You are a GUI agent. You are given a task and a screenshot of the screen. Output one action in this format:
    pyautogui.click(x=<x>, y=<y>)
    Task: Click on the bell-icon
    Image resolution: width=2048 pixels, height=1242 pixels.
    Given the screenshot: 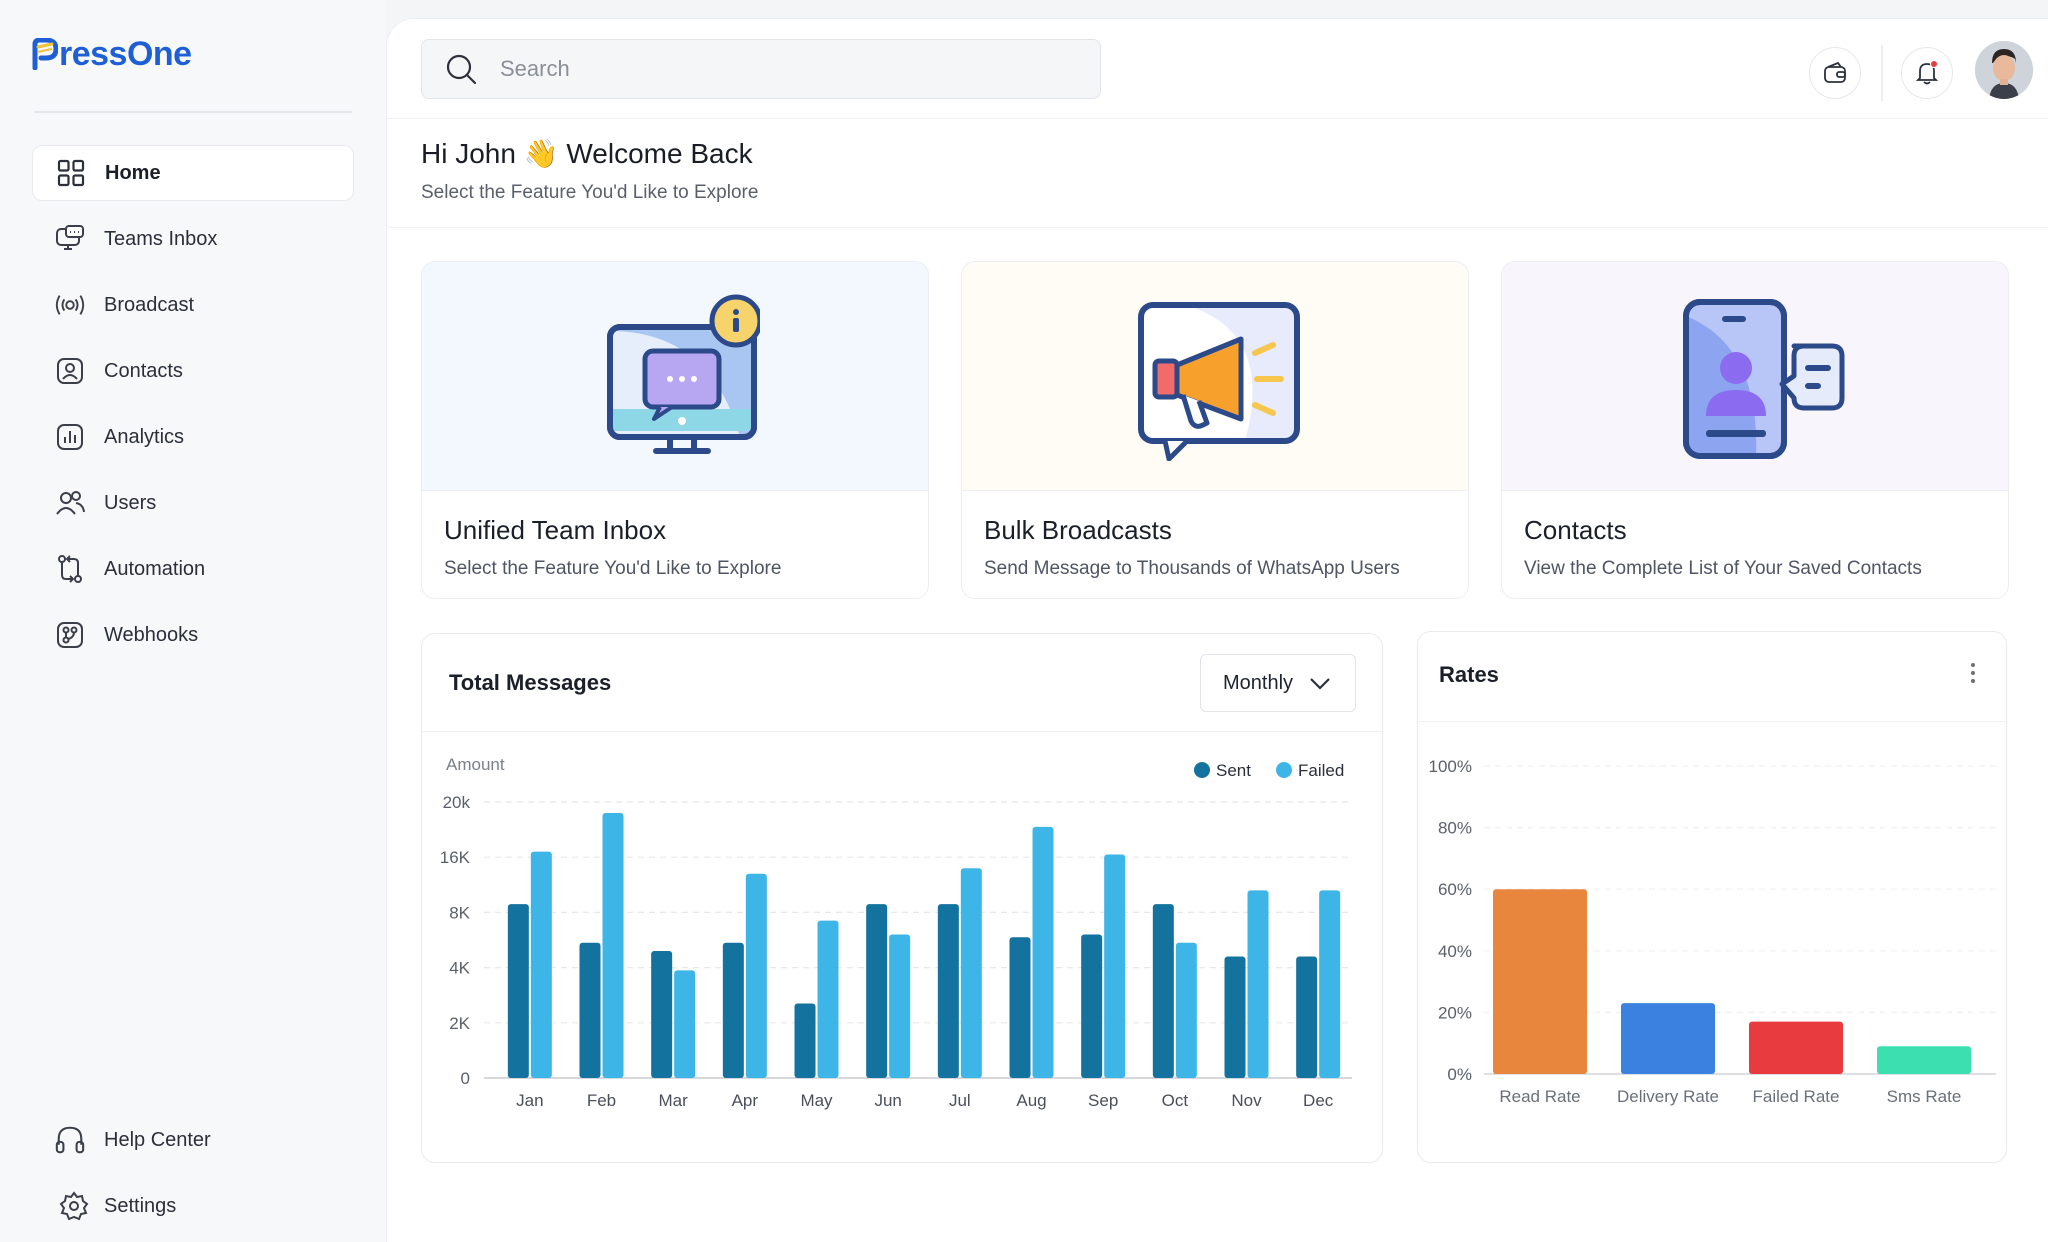 What is the action you would take?
    pyautogui.click(x=1927, y=72)
    